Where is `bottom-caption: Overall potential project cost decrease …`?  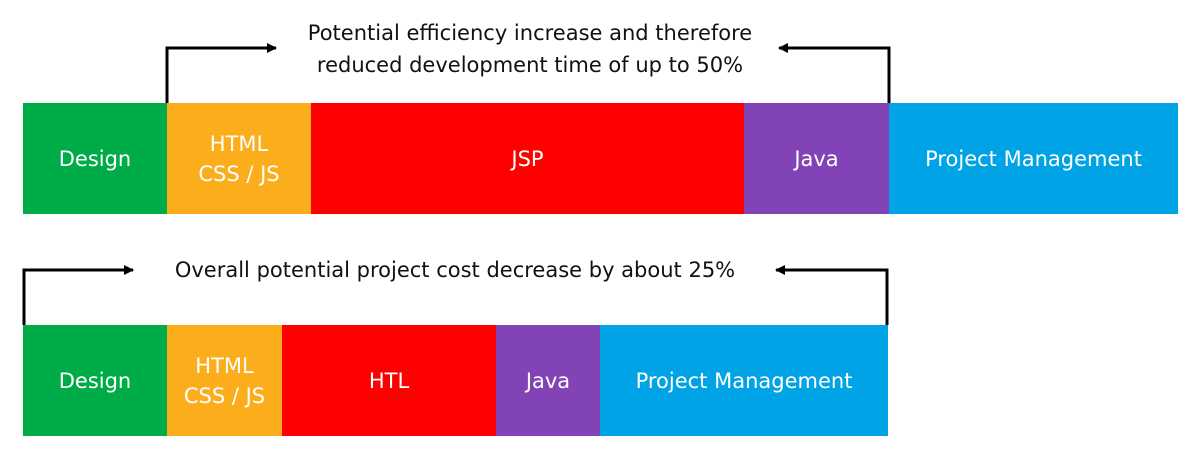
bottom-caption: Overall potential project cost decrease … is located at coordinates (455, 270).